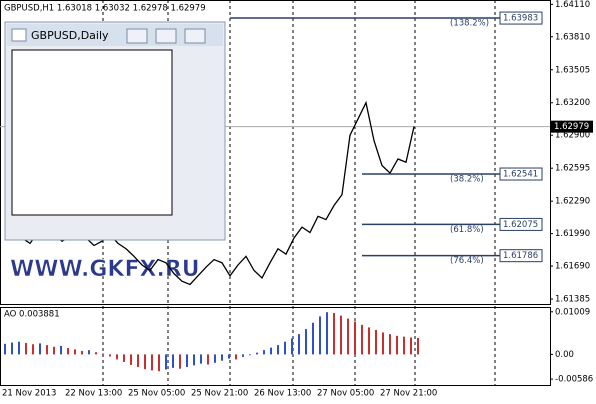 The width and height of the screenshot is (596, 404). I want to click on y-tick-label: 1.63200, so click(572, 103).